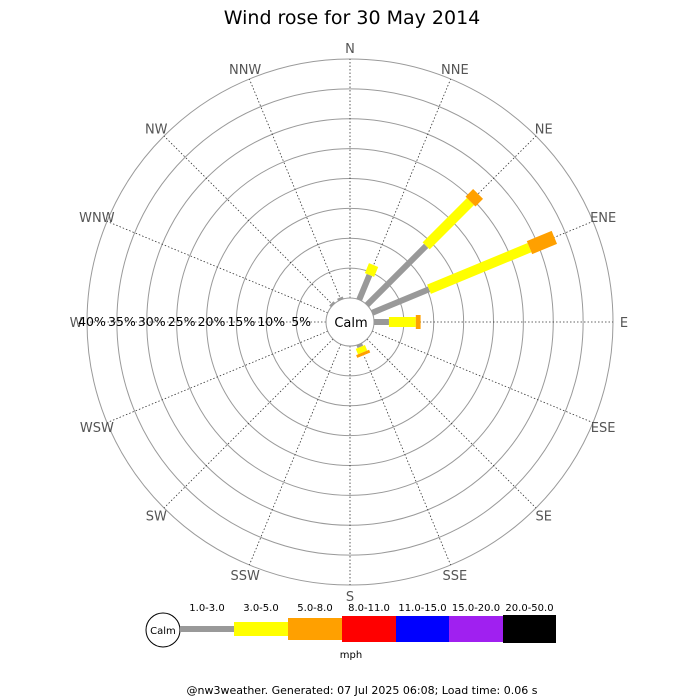 This screenshot has height=700, width=700. What do you see at coordinates (163, 631) in the screenshot?
I see `legend-calm-label: Calm` at bounding box center [163, 631].